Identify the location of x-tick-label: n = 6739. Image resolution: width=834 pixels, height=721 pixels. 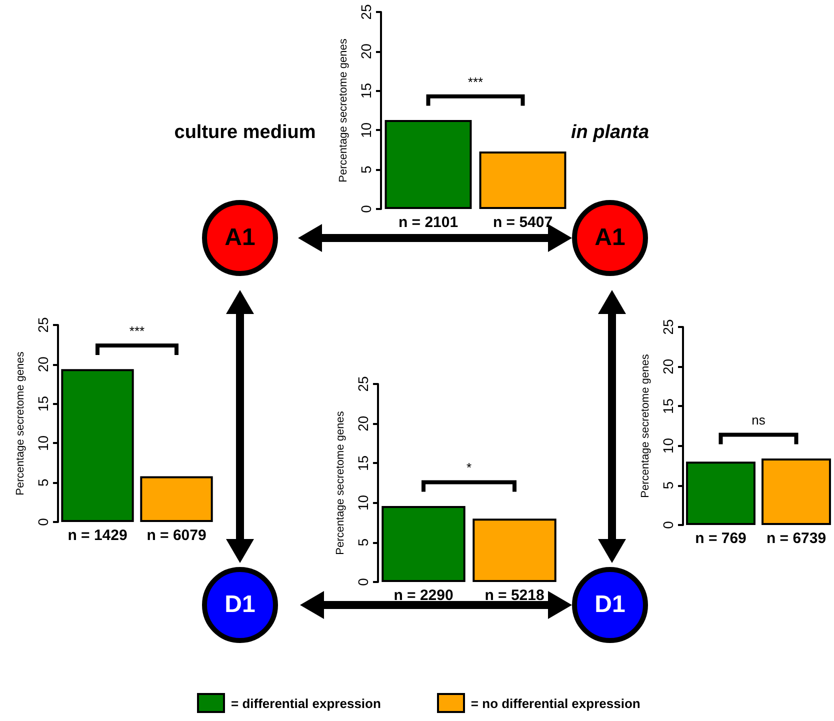
(796, 538).